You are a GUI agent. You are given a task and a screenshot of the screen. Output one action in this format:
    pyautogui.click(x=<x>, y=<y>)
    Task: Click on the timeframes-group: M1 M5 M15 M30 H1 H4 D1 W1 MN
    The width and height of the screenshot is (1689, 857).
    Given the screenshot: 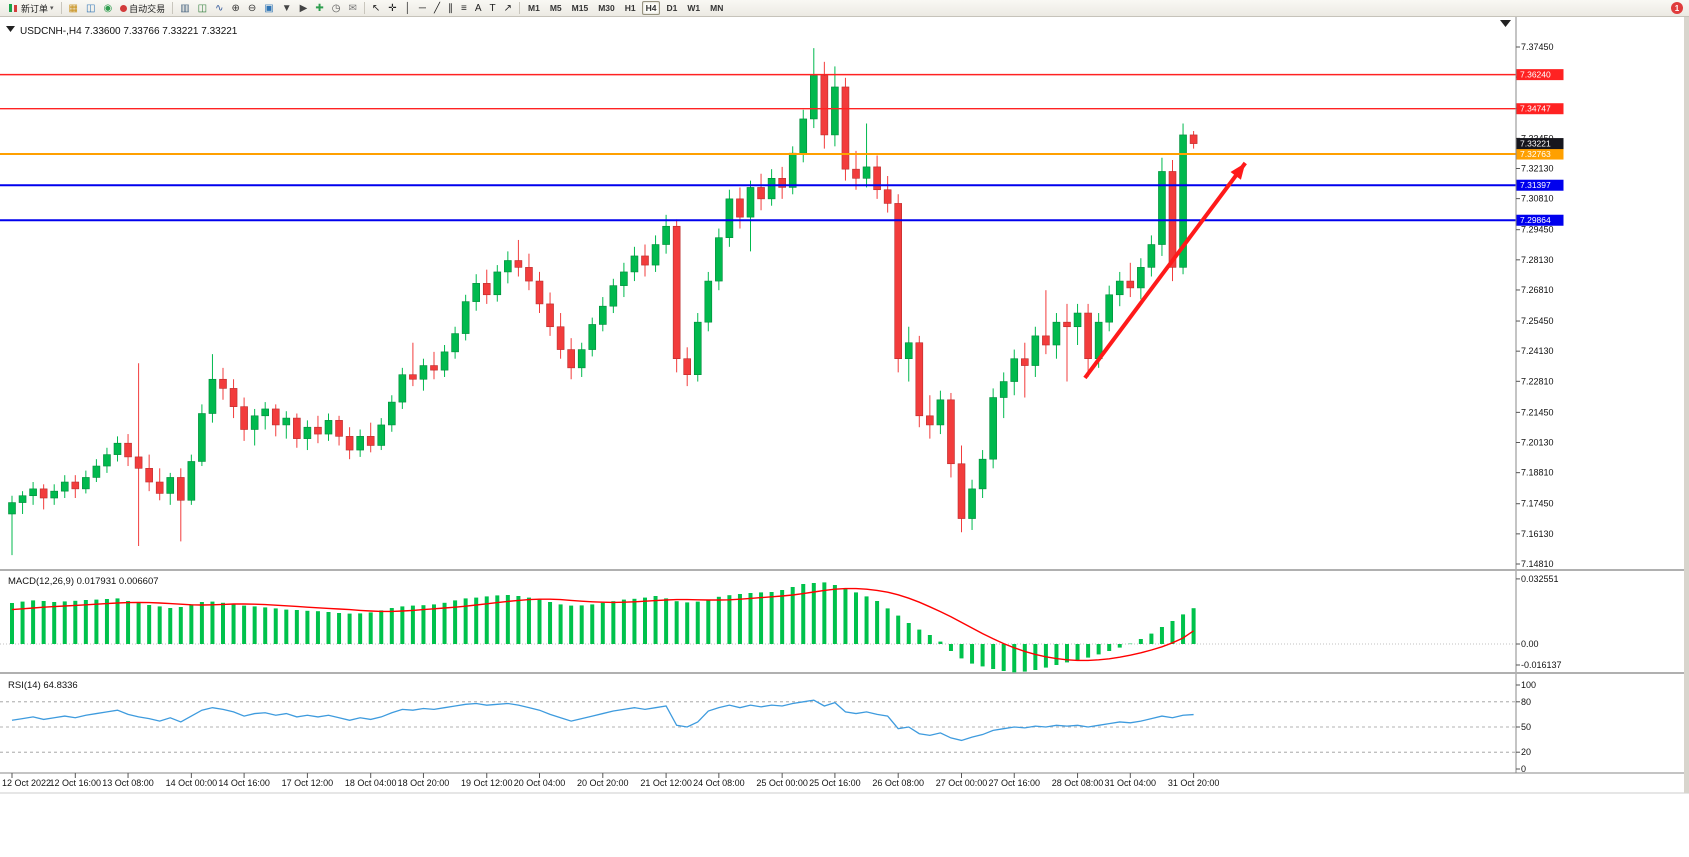 What is the action you would take?
    pyautogui.click(x=625, y=8)
    